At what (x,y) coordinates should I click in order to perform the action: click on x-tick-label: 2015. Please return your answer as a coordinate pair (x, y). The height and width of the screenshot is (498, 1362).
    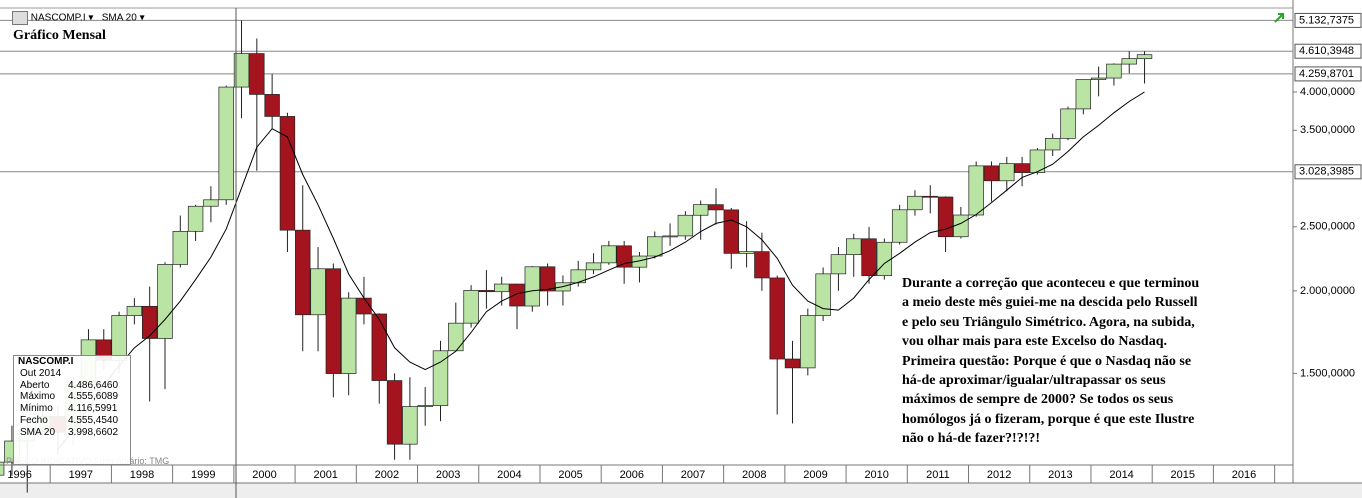
    Looking at the image, I should click on (1183, 475).